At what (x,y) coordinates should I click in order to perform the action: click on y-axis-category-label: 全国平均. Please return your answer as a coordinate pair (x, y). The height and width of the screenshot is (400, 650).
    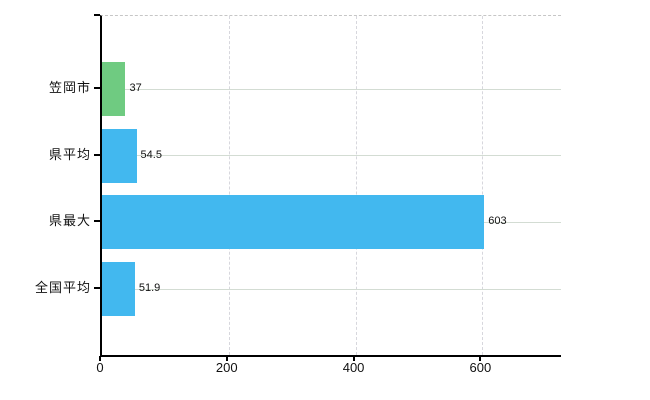
    Looking at the image, I should click on (62, 287).